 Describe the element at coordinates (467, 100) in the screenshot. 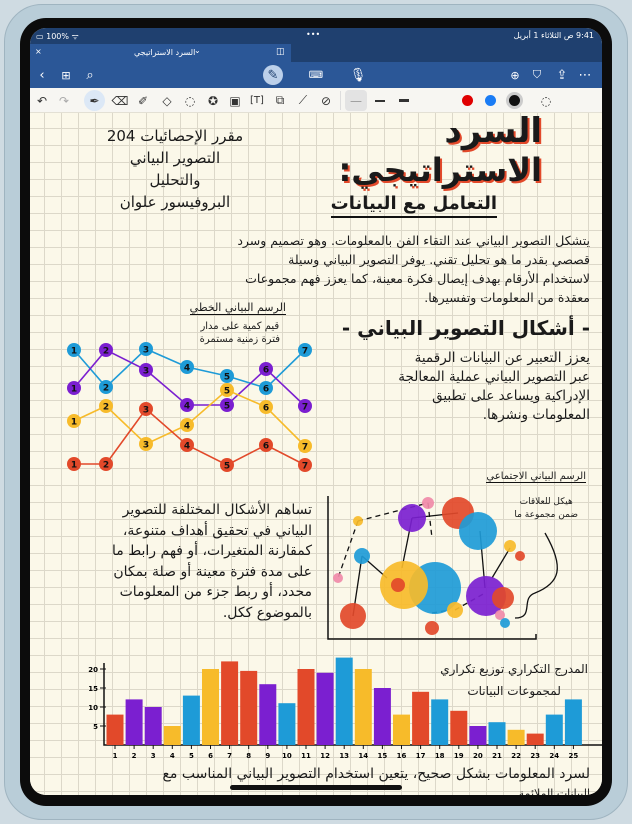

I see `color-red-swatch` at that location.